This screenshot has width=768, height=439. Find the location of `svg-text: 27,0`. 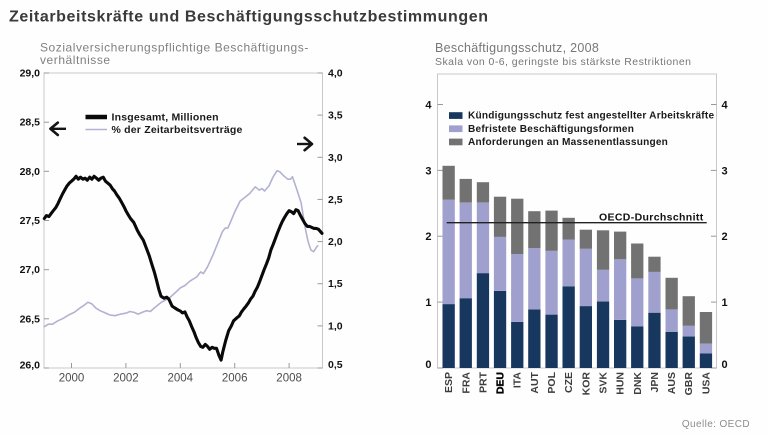

svg-text: 27,0 is located at coordinates (30, 270).